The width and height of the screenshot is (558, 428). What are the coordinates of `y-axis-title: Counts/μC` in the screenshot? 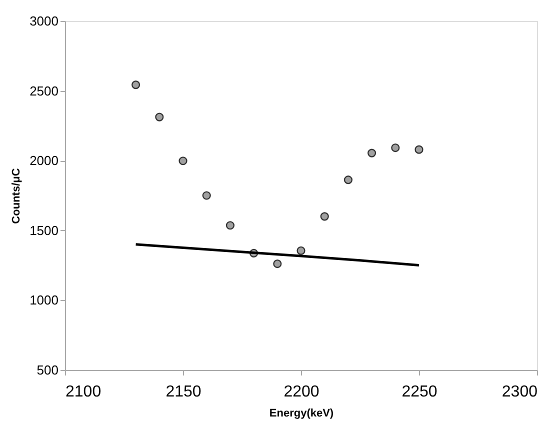 It's located at (16, 196).